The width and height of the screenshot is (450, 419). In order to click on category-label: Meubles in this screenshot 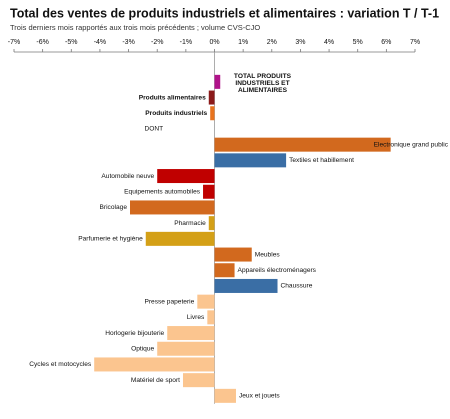, I will do `click(268, 254)`.